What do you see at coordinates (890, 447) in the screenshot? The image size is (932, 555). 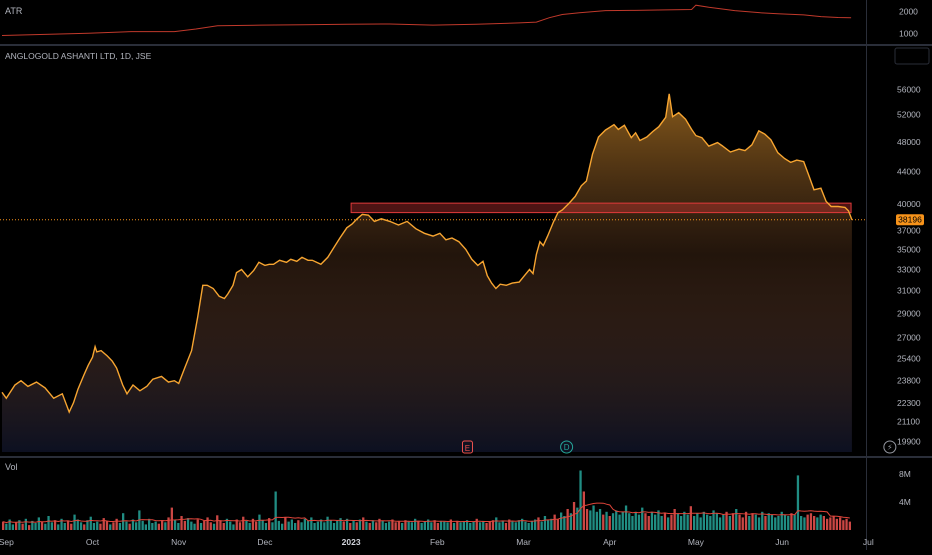 I see `news-marker-label: ⚡` at bounding box center [890, 447].